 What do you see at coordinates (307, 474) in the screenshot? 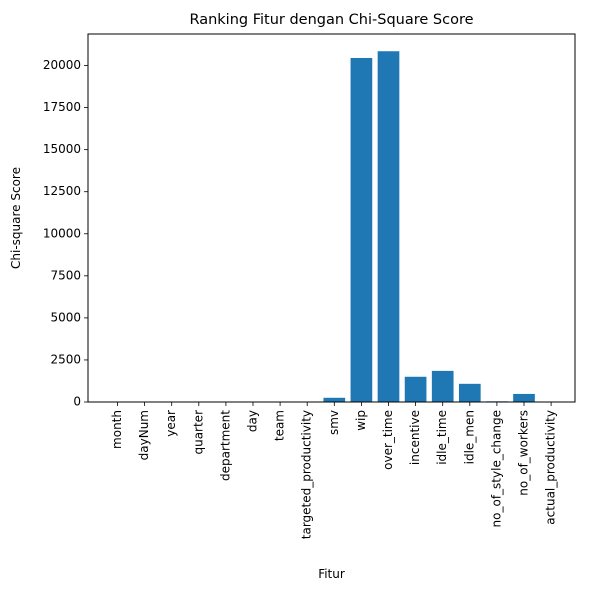
I see `x-tick-label: targeted_productivity` at bounding box center [307, 474].